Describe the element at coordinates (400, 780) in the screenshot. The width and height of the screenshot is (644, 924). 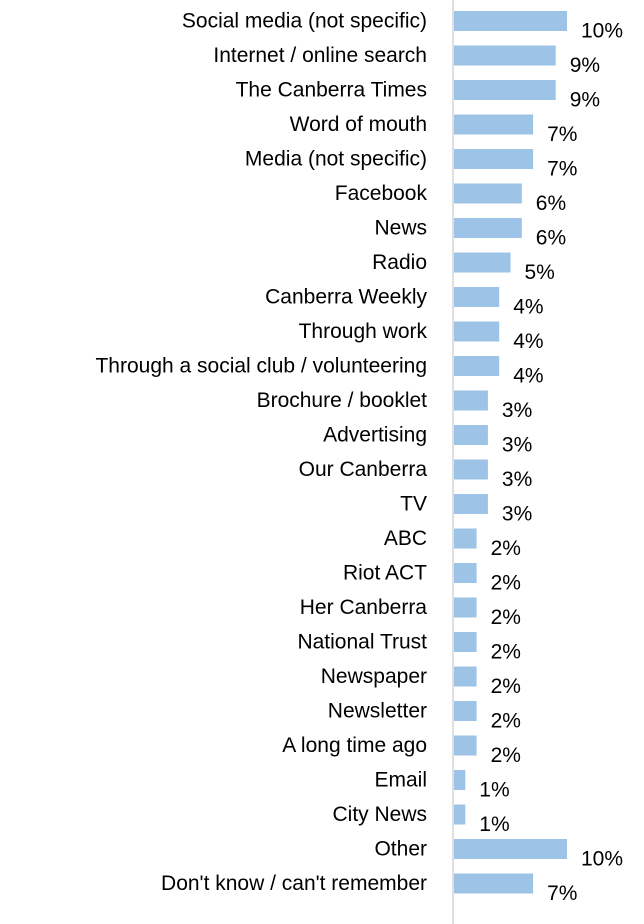
I see `category-label: Email` at that location.